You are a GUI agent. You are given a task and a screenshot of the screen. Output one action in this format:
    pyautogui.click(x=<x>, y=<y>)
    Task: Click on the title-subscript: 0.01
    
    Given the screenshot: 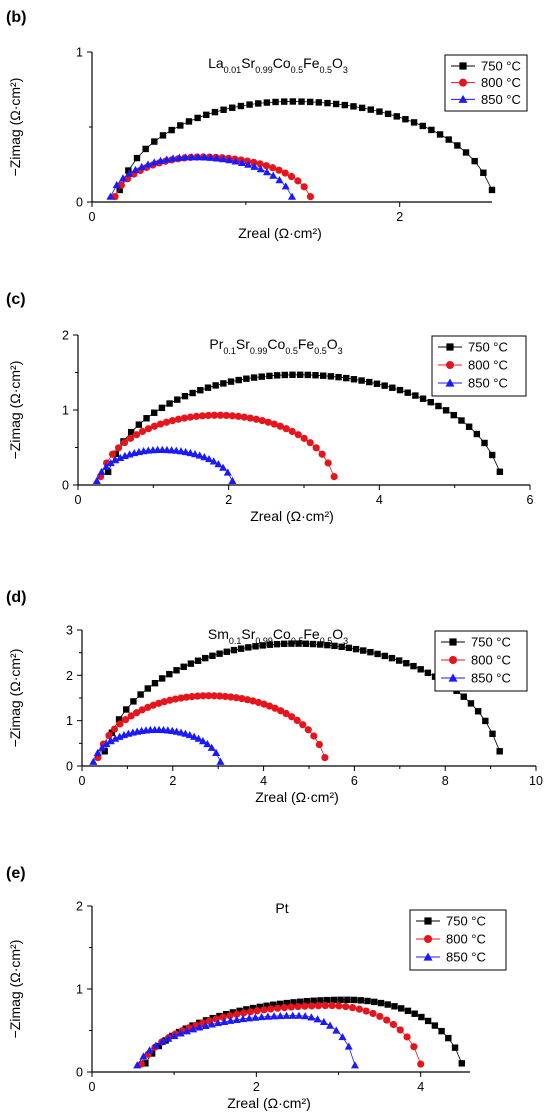 What is the action you would take?
    pyautogui.click(x=233, y=70)
    